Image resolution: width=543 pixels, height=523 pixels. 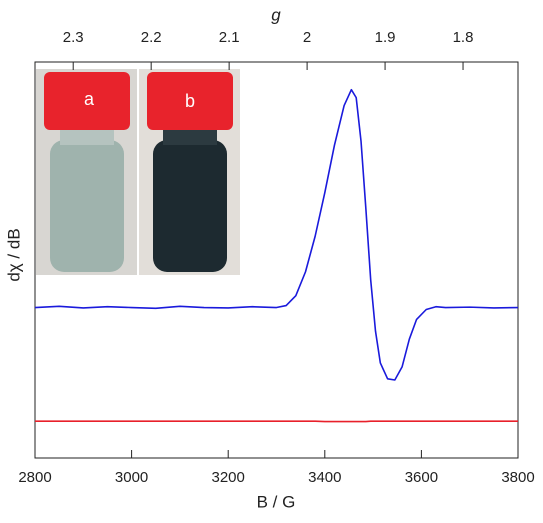 What do you see at coordinates (276, 14) in the screenshot?
I see `x2-axis-label: g` at bounding box center [276, 14].